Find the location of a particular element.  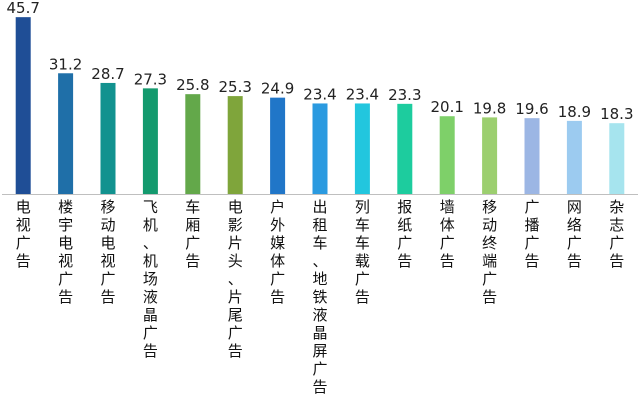

category-label: 报纸广告 is located at coordinates (404, 234).